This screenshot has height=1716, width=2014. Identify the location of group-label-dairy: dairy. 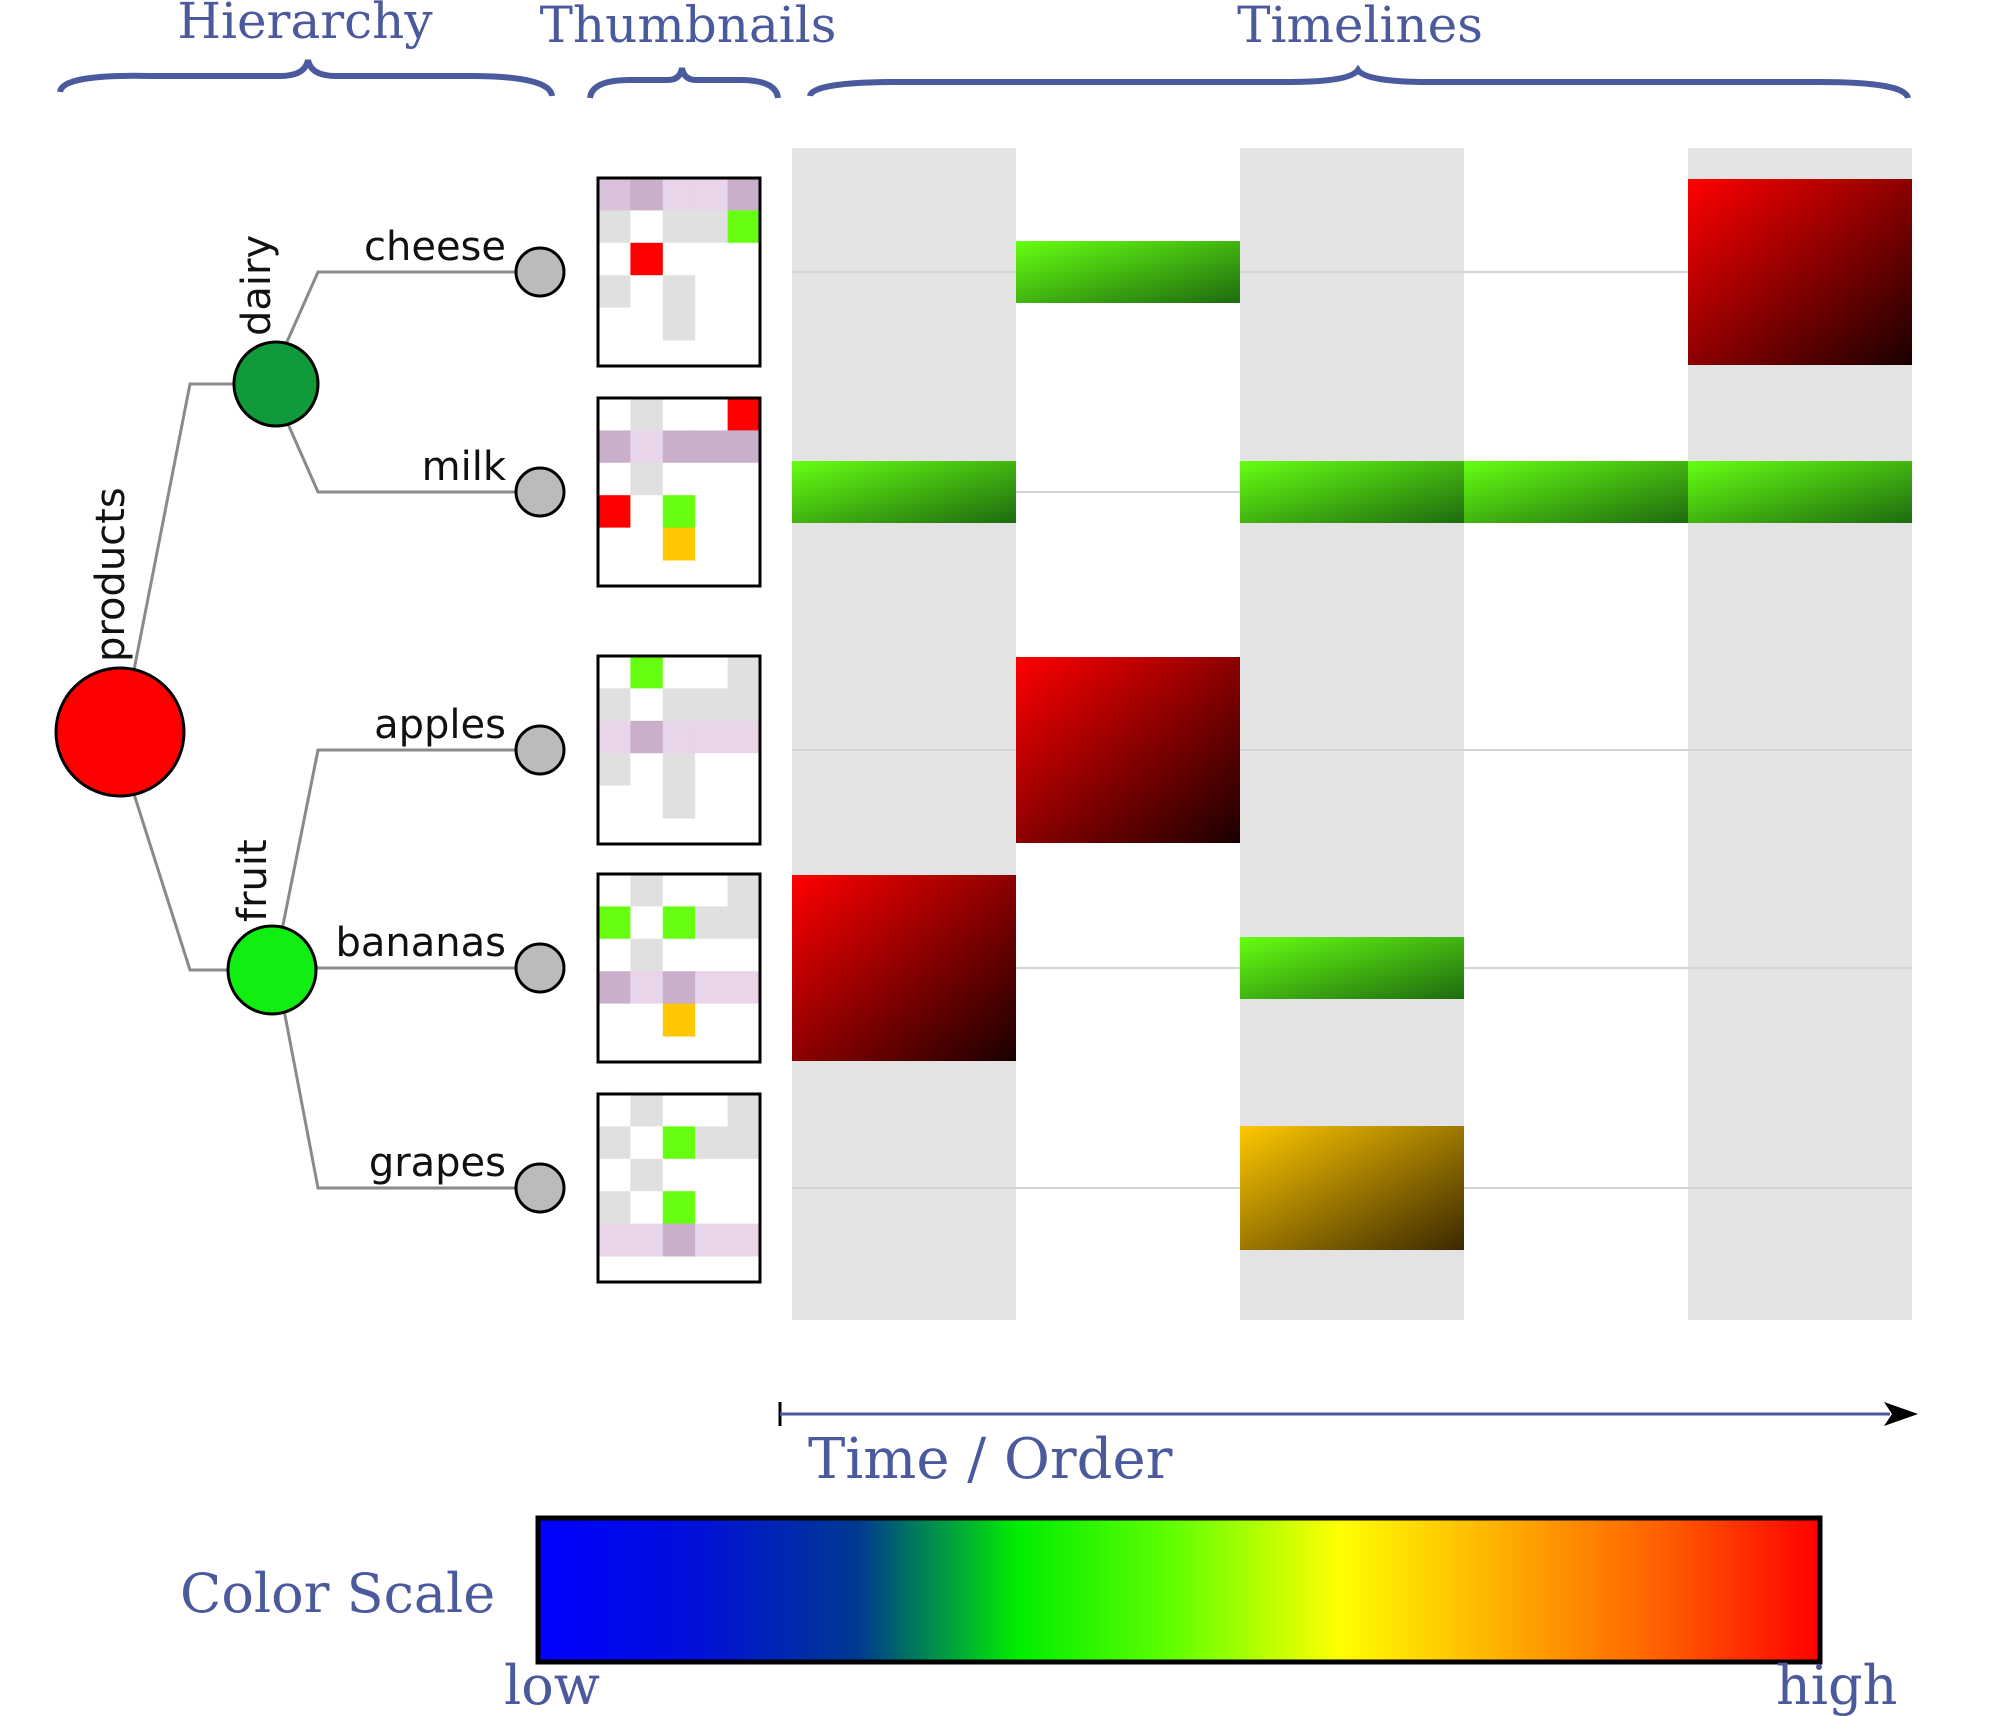
(257, 285).